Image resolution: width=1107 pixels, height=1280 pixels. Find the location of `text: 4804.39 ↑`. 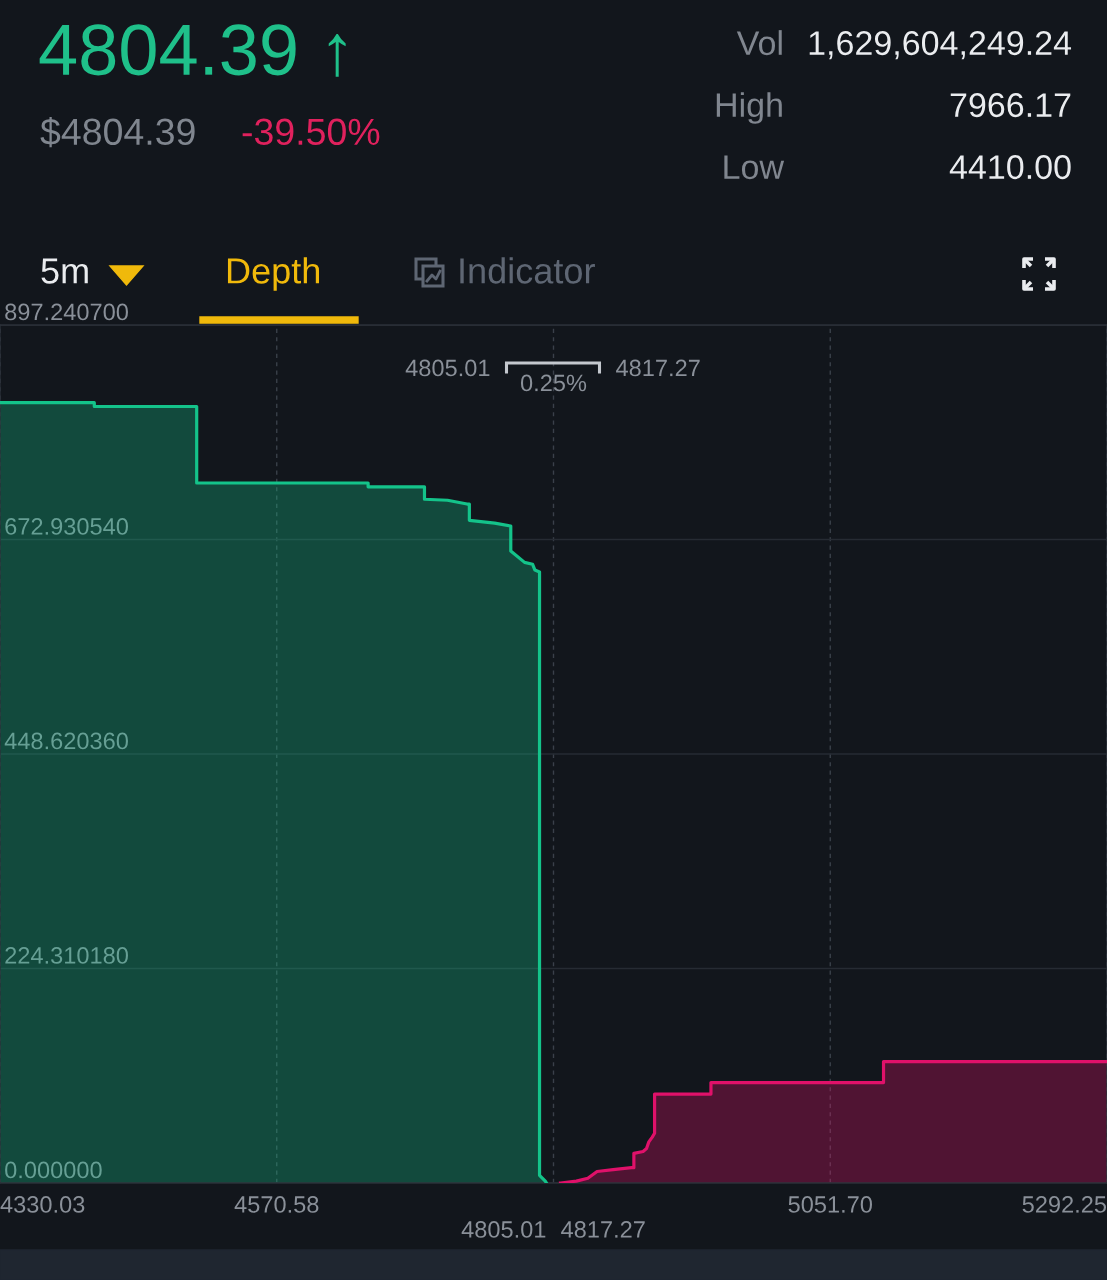

text: 4804.39 ↑ is located at coordinates (192, 50).